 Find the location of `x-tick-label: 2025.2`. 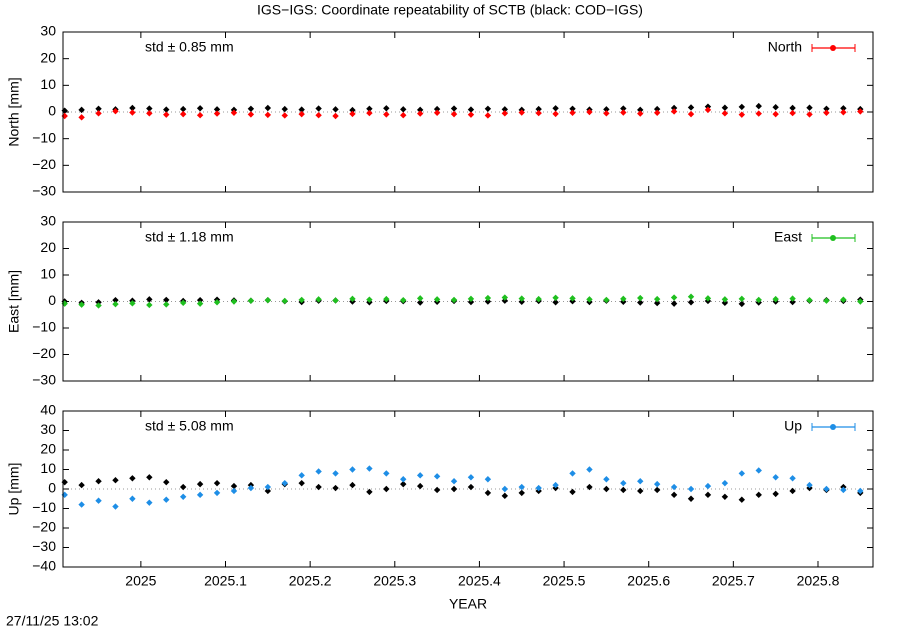

x-tick-label: 2025.2 is located at coordinates (310, 581).